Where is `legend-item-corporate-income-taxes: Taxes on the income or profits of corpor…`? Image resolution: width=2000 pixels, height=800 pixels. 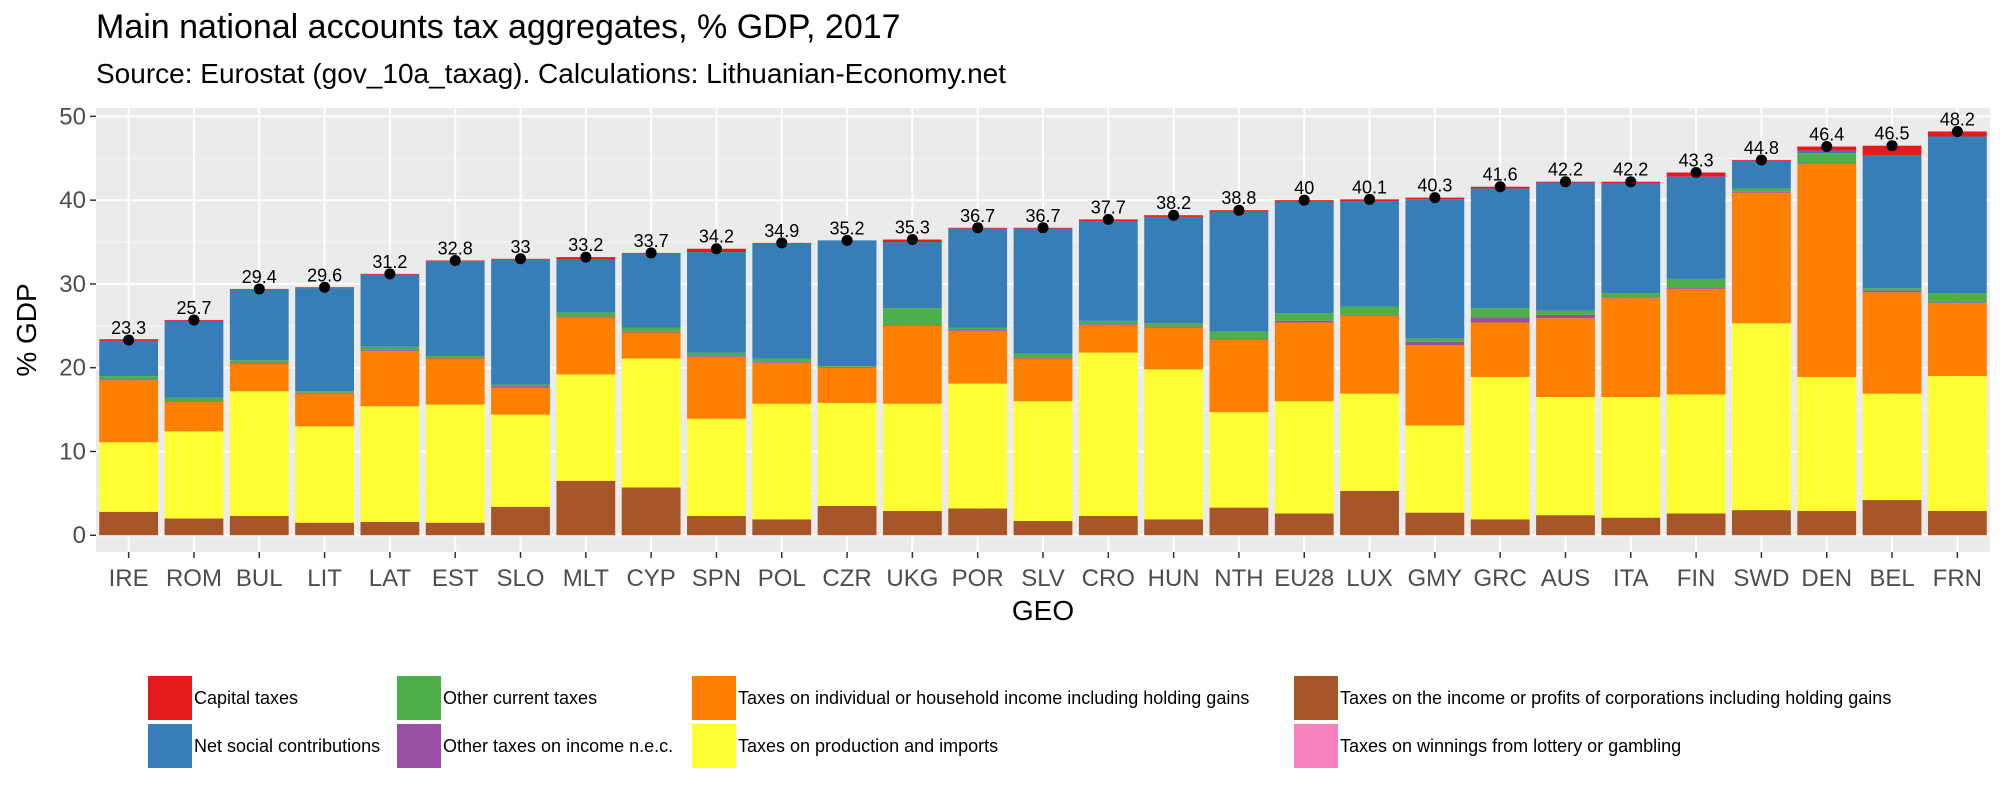 legend-item-corporate-income-taxes: Taxes on the income or profits of corpor… is located at coordinates (1592, 698).